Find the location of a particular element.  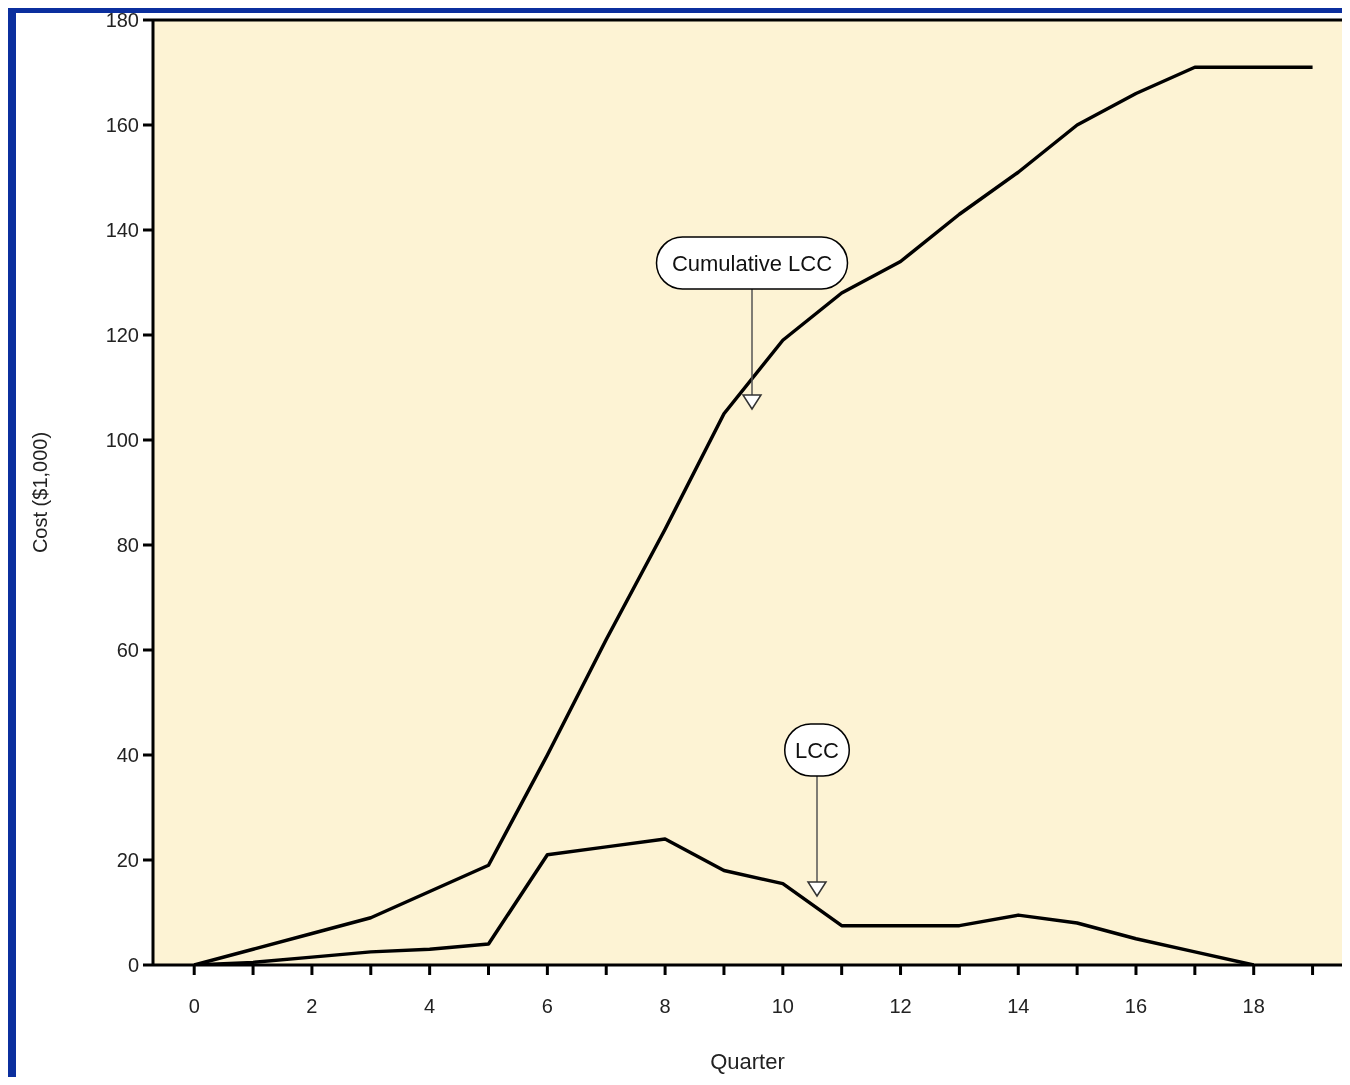

y-tick-label: 120 is located at coordinates (122, 335).